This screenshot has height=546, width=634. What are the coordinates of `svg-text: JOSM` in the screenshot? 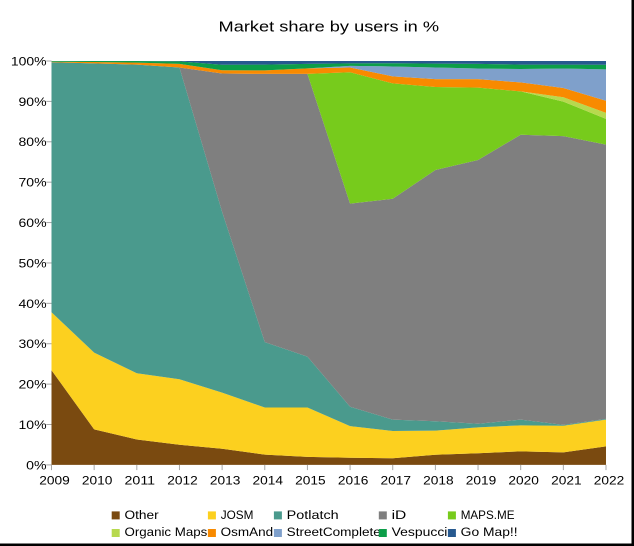 It's located at (237, 515).